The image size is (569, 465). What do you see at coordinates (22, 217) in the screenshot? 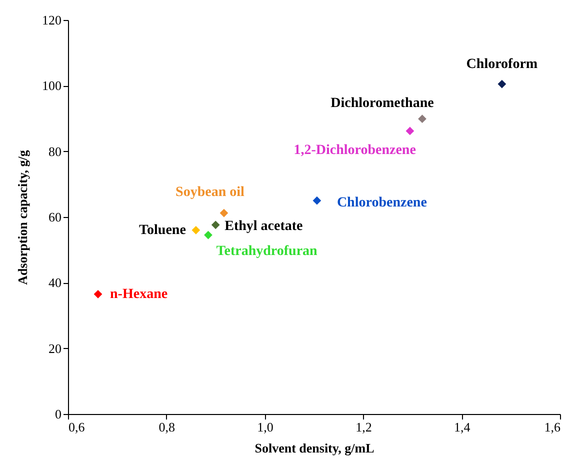
I see `y-axis-title: Adsorption capacity, g/g` at bounding box center [22, 217].